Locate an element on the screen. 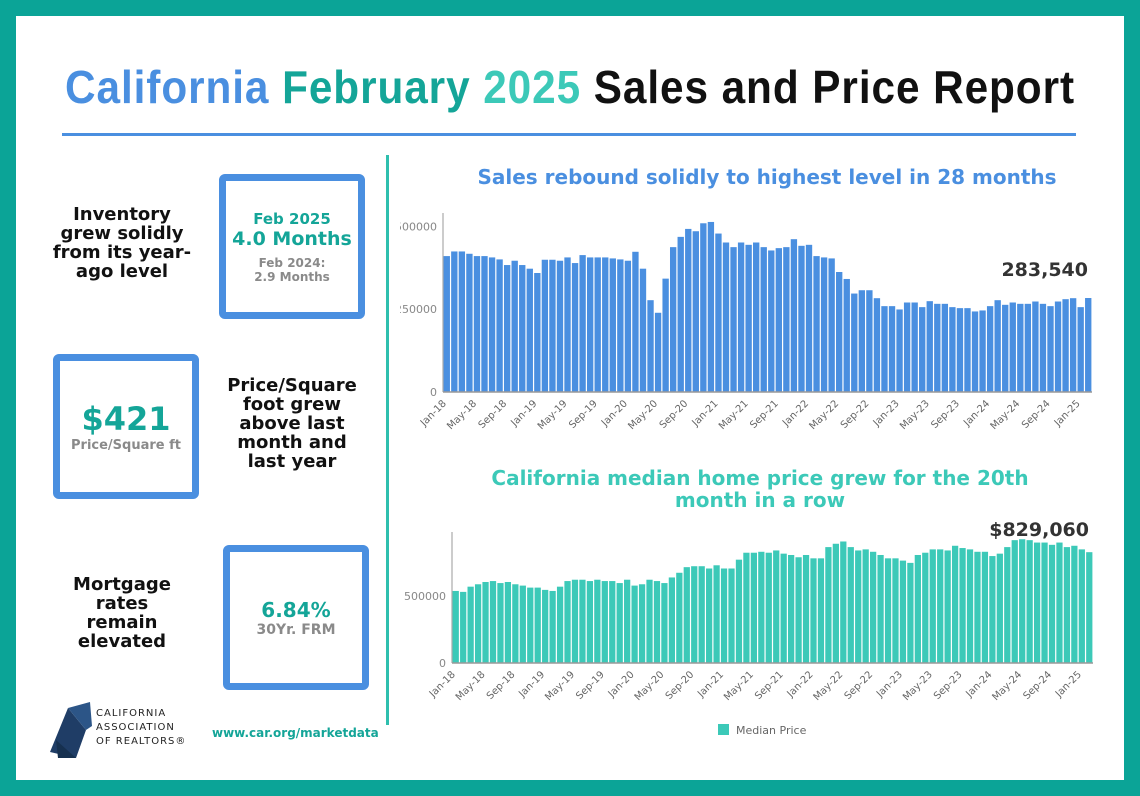  mortgage-box: 6.84% 30Yr. FRM is located at coordinates (296, 617).